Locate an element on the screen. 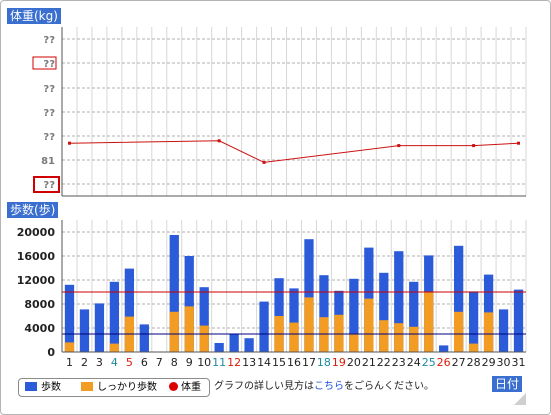 Image resolution: width=551 pixels, height=415 pixels. x-tick-label: 11 is located at coordinates (219, 362).